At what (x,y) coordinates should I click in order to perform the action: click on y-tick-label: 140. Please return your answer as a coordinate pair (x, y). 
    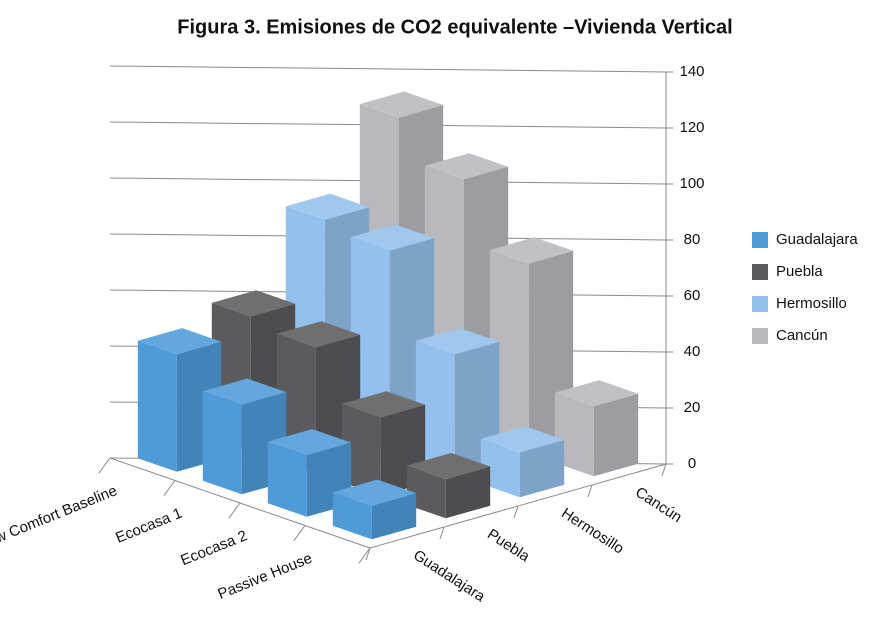
    Looking at the image, I should click on (691, 71).